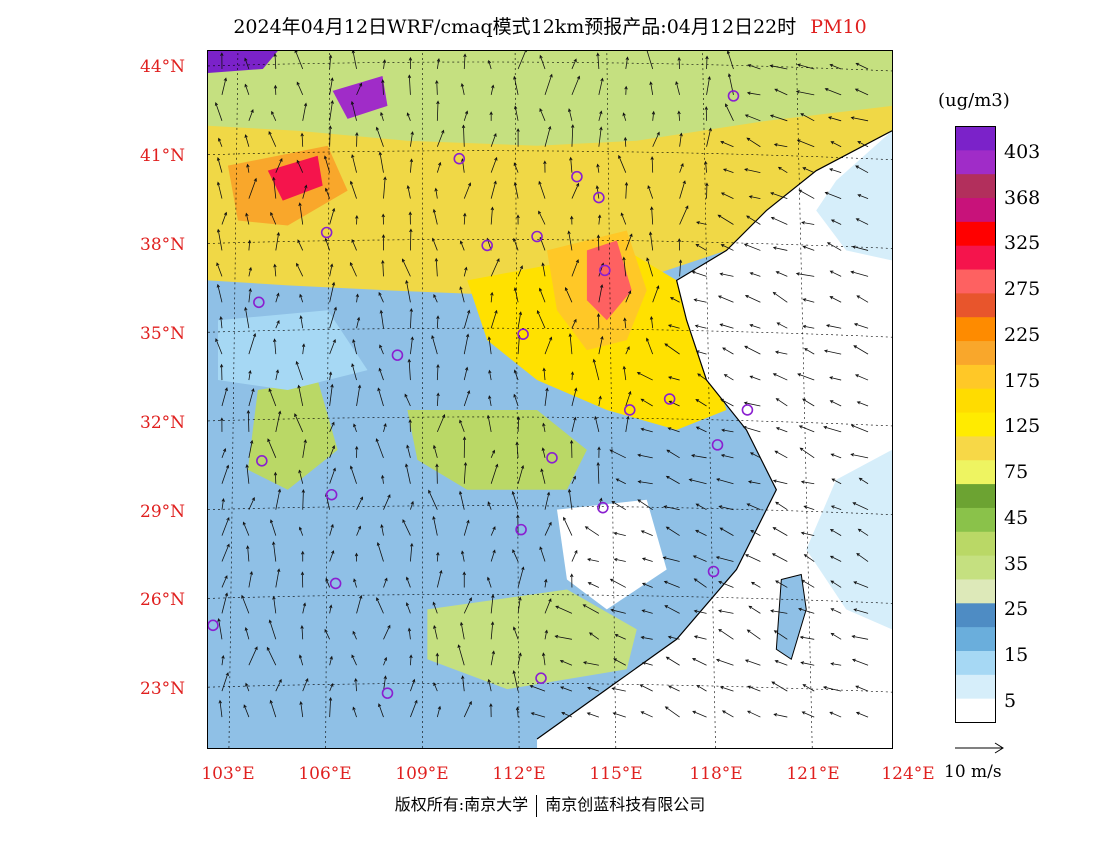  Describe the element at coordinates (974, 100) in the screenshot. I see `units-label: (ug/m3)` at that location.